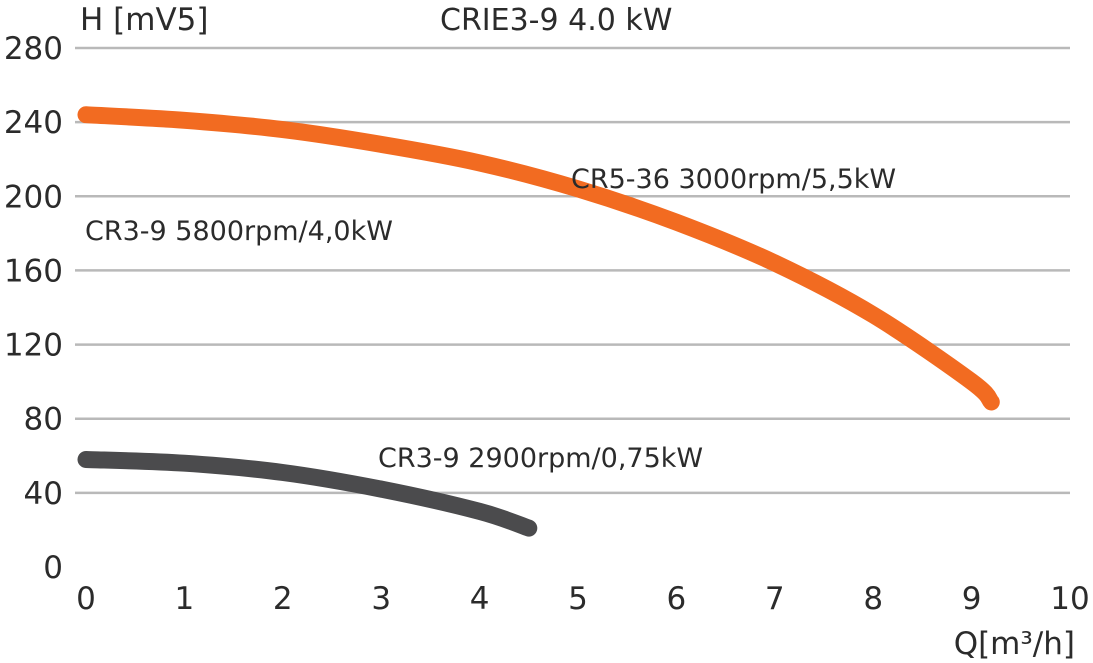  Describe the element at coordinates (33, 271) in the screenshot. I see `y-tick-label: 160` at that location.